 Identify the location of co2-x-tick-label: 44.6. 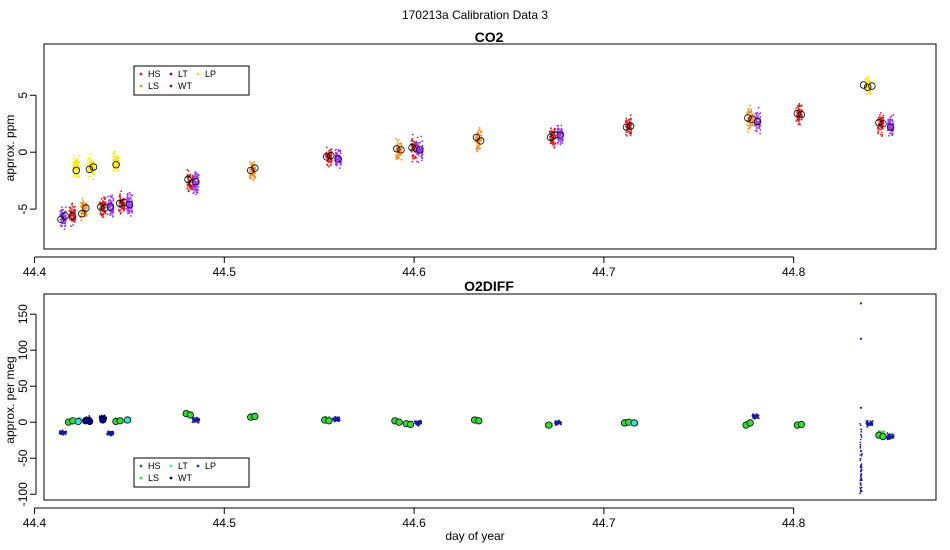
(414, 272).